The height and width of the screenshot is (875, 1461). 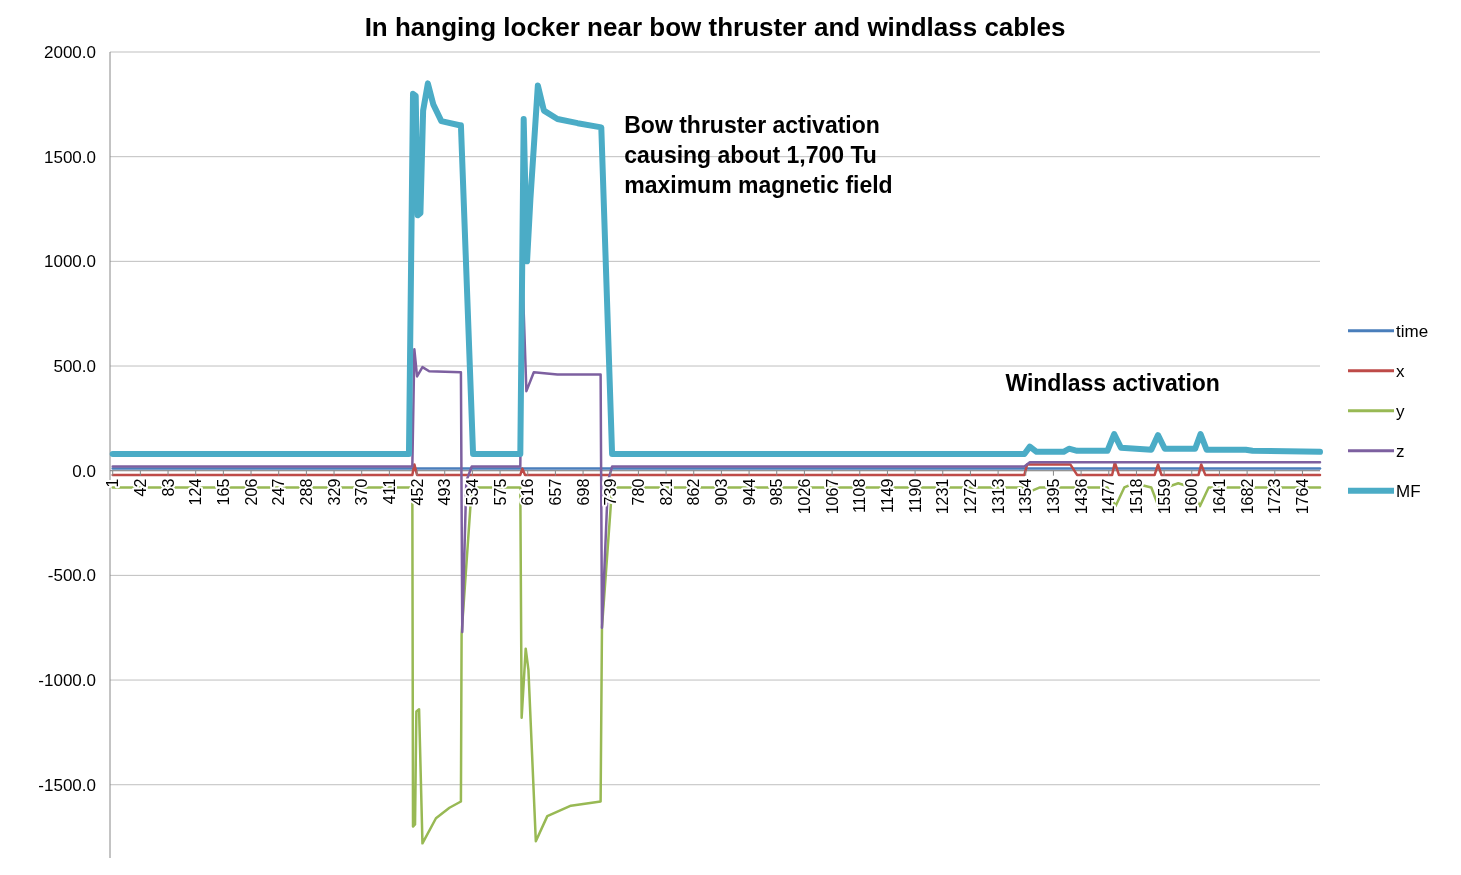 What do you see at coordinates (998, 496) in the screenshot?
I see `x-tick-label: 1313` at bounding box center [998, 496].